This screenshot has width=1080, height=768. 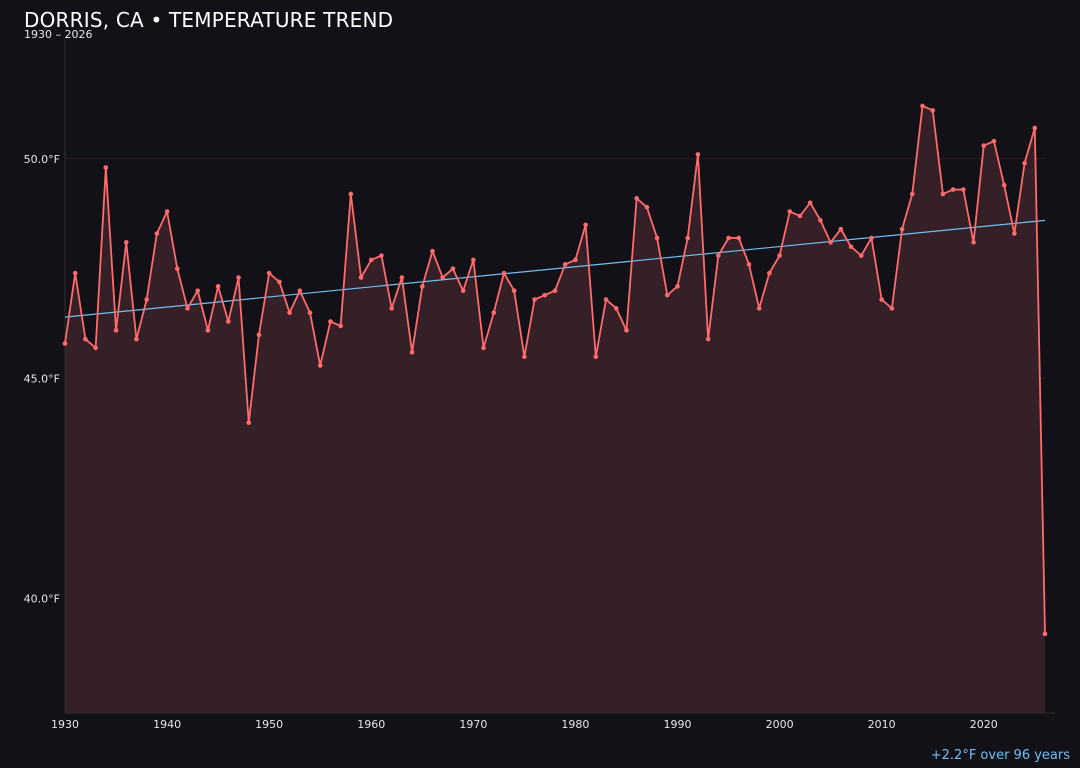 I want to click on x-tick-label: 2020, so click(x=984, y=724).